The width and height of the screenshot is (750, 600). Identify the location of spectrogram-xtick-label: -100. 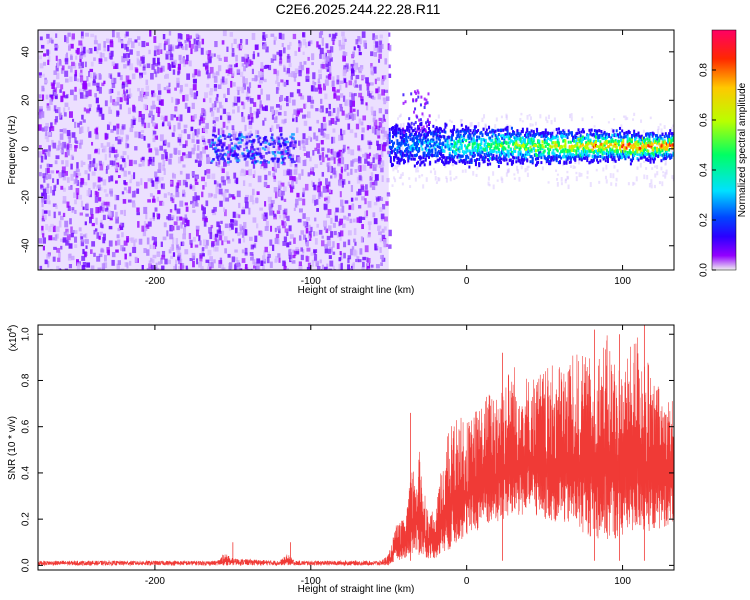
(311, 281).